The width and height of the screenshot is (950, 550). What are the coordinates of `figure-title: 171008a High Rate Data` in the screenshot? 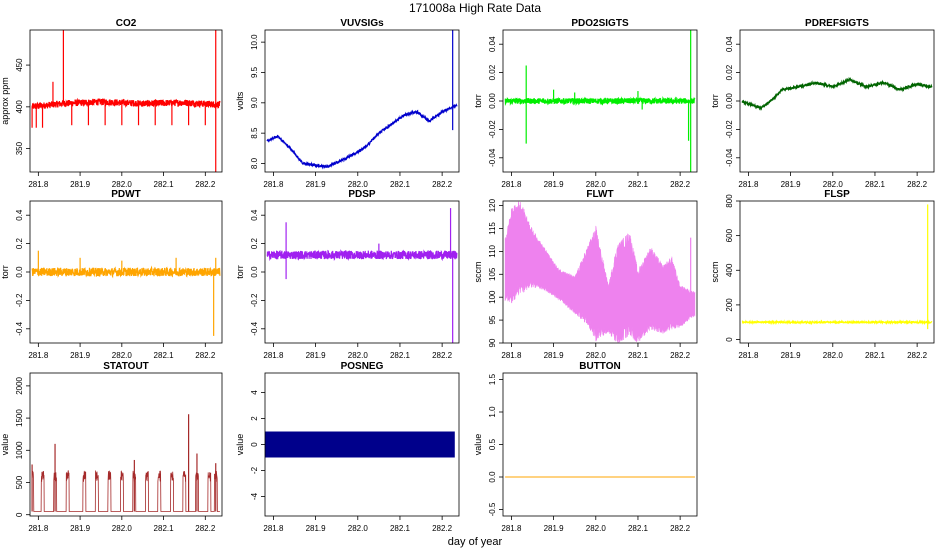 It's located at (475, 8).